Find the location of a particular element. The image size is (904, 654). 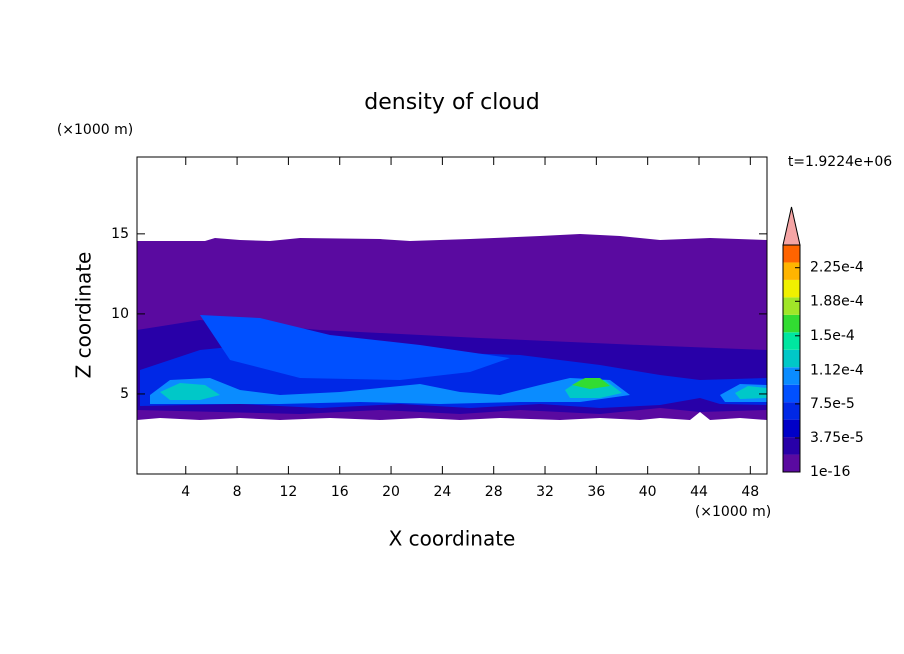

colorbar-tick-label: 7.5e-5 is located at coordinates (832, 404).